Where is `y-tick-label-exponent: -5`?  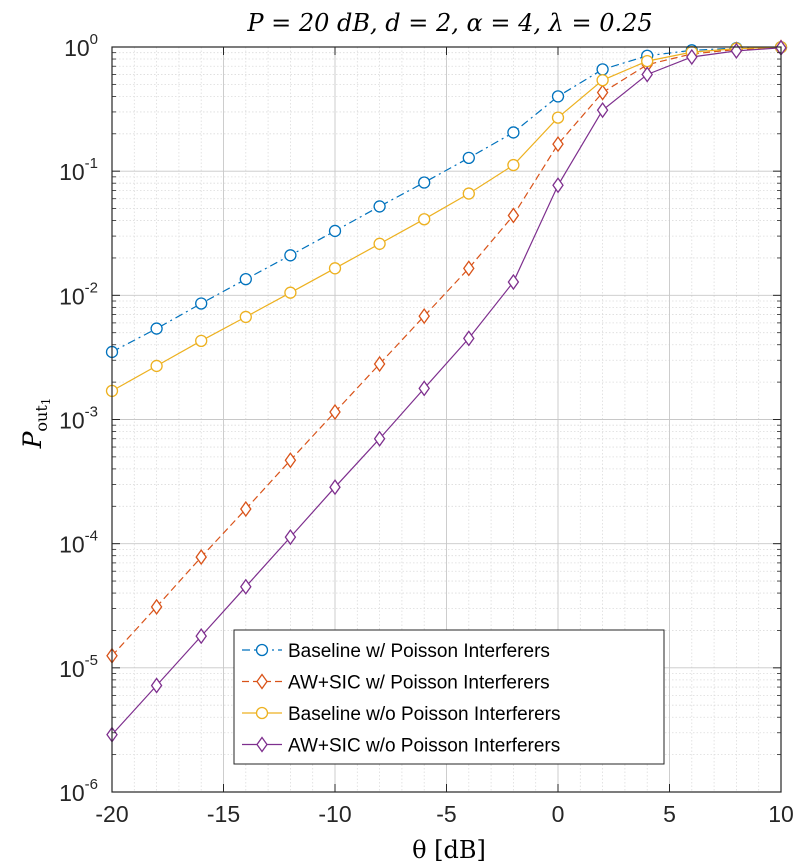 y-tick-label-exponent: -5 is located at coordinates (91, 660).